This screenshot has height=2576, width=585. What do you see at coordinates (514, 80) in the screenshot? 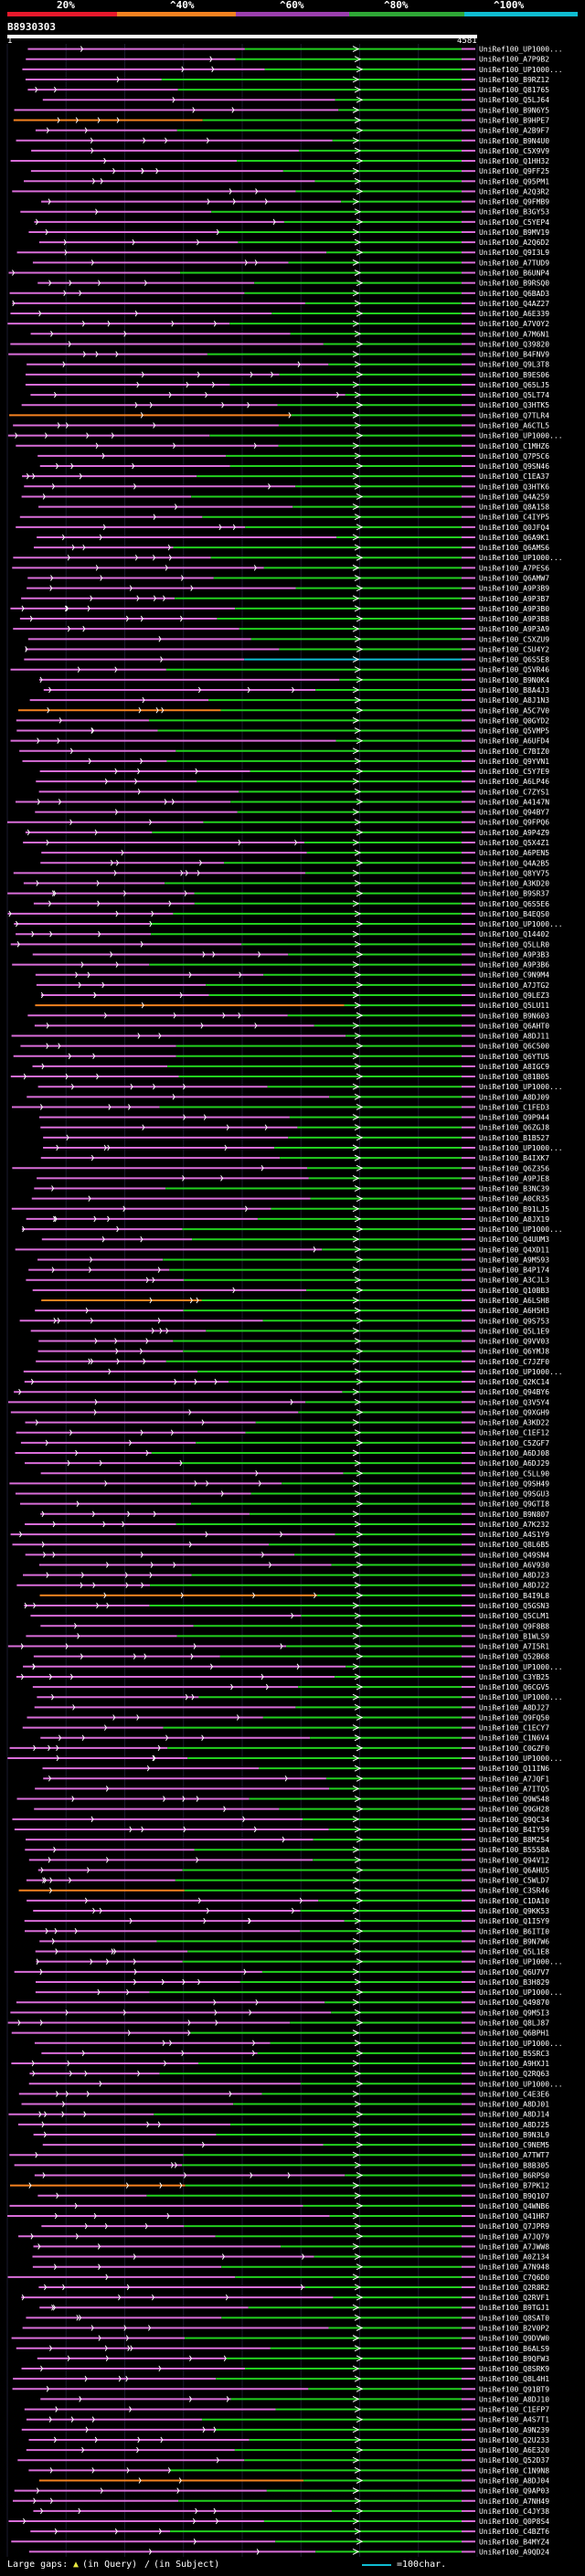
I see `hit-label: UniRef100_B9RZ12` at bounding box center [514, 80].